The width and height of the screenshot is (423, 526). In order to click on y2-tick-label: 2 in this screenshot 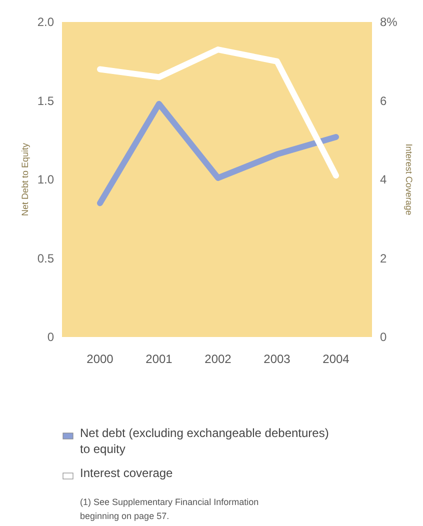, I will do `click(383, 258)`.